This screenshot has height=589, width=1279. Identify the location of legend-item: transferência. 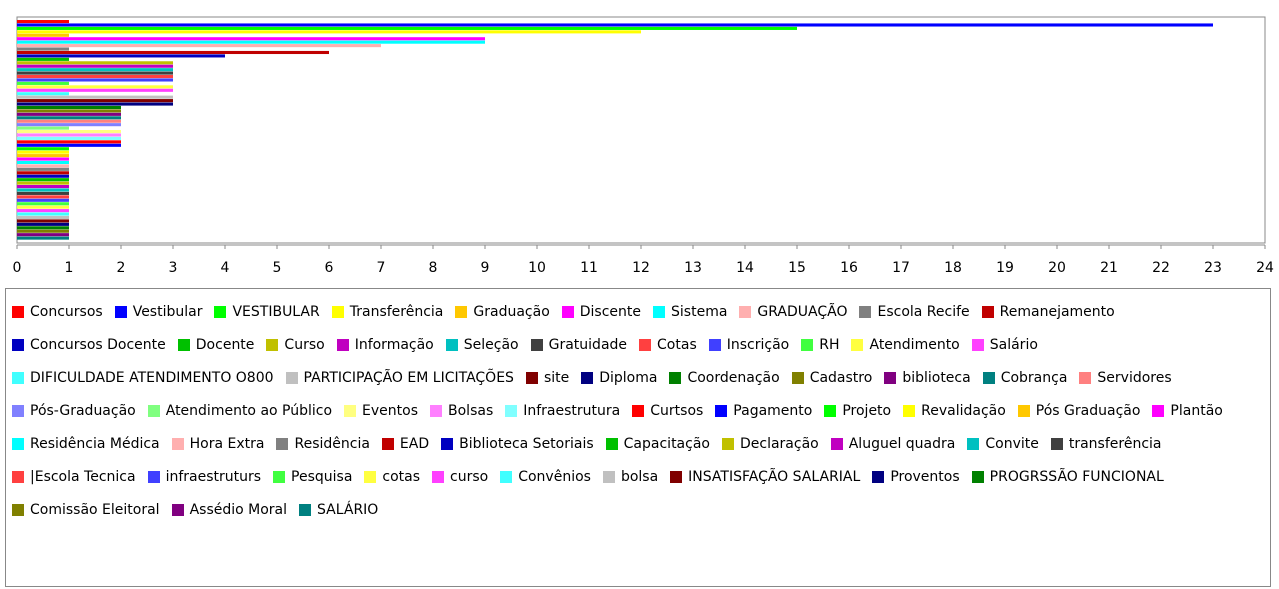
(1106, 443).